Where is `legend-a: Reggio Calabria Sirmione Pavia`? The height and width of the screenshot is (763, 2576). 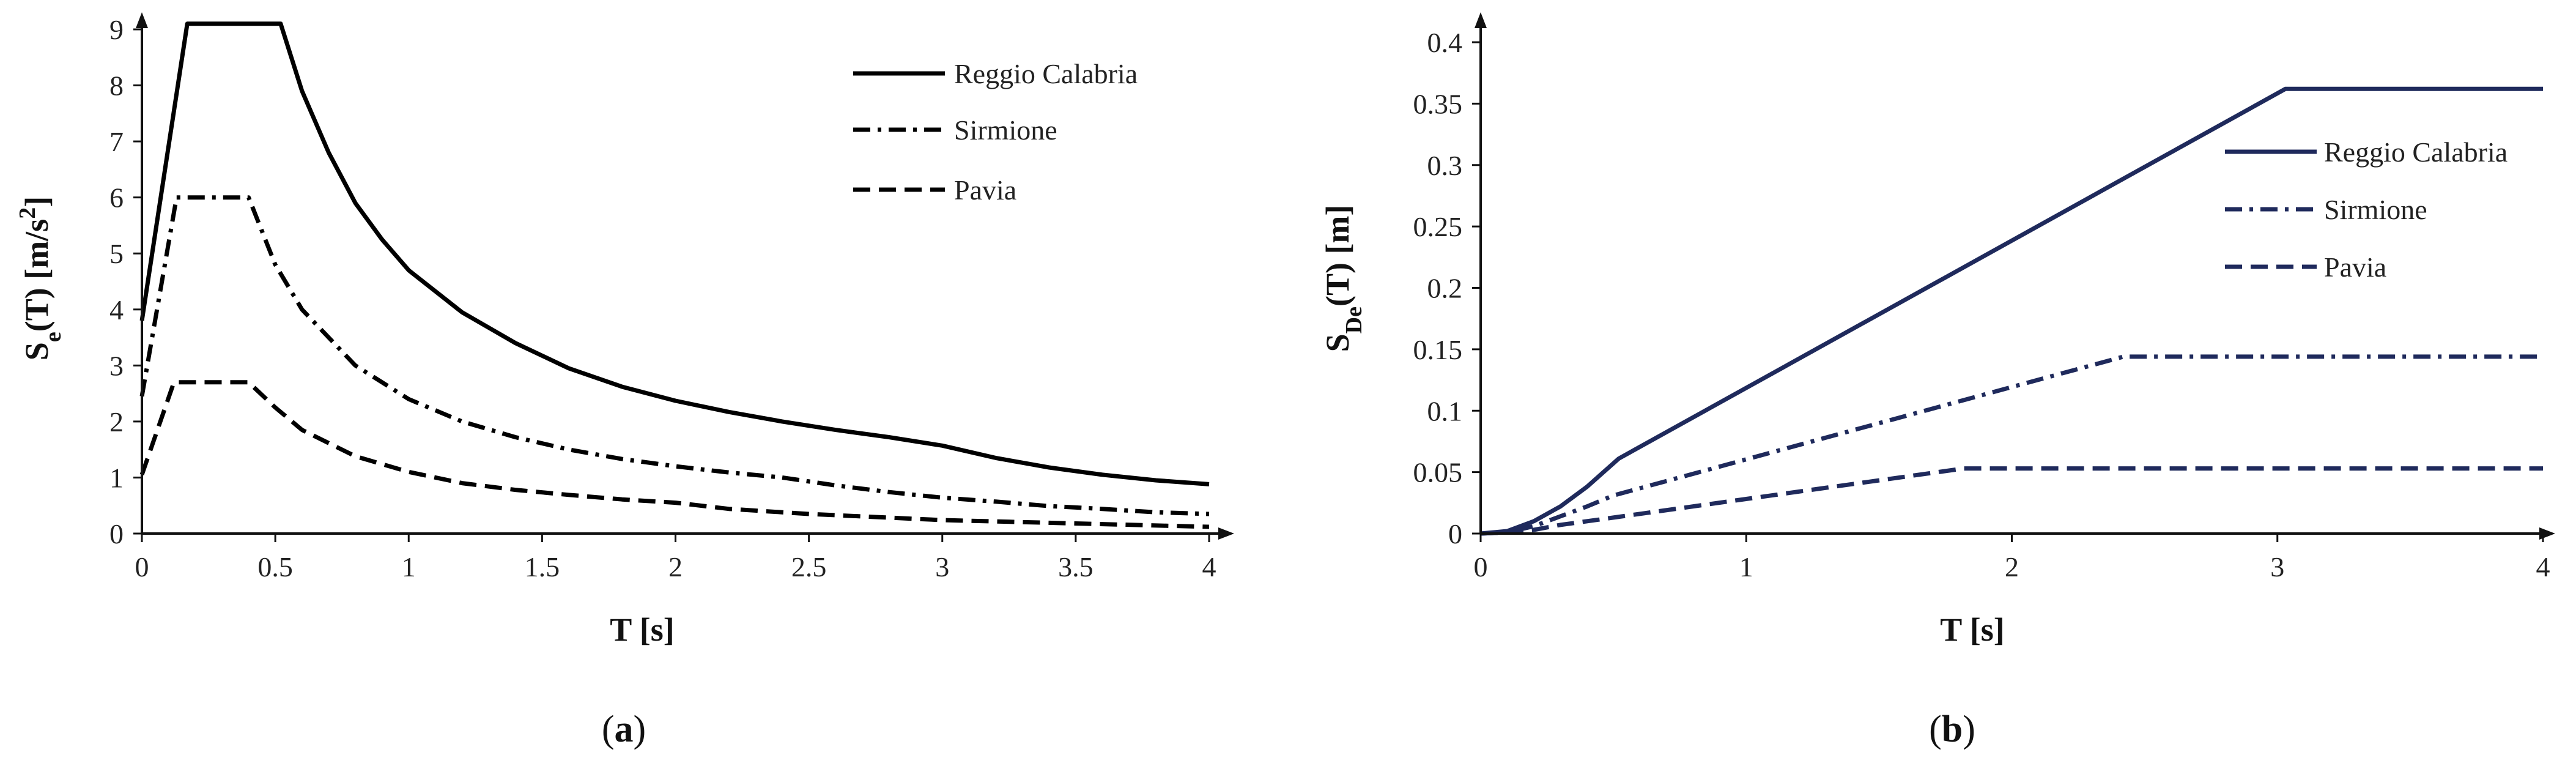 legend-a: Reggio Calabria Sirmione Pavia is located at coordinates (995, 132).